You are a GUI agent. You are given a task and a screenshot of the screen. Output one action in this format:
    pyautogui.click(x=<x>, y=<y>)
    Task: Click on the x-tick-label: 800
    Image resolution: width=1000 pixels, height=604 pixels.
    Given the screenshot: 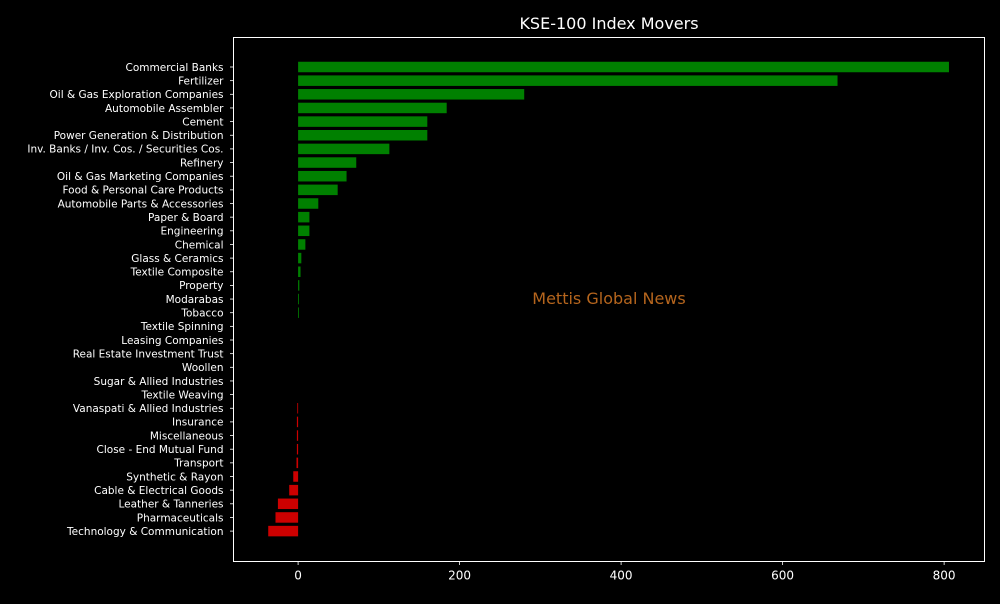 What is the action you would take?
    pyautogui.click(x=944, y=576)
    